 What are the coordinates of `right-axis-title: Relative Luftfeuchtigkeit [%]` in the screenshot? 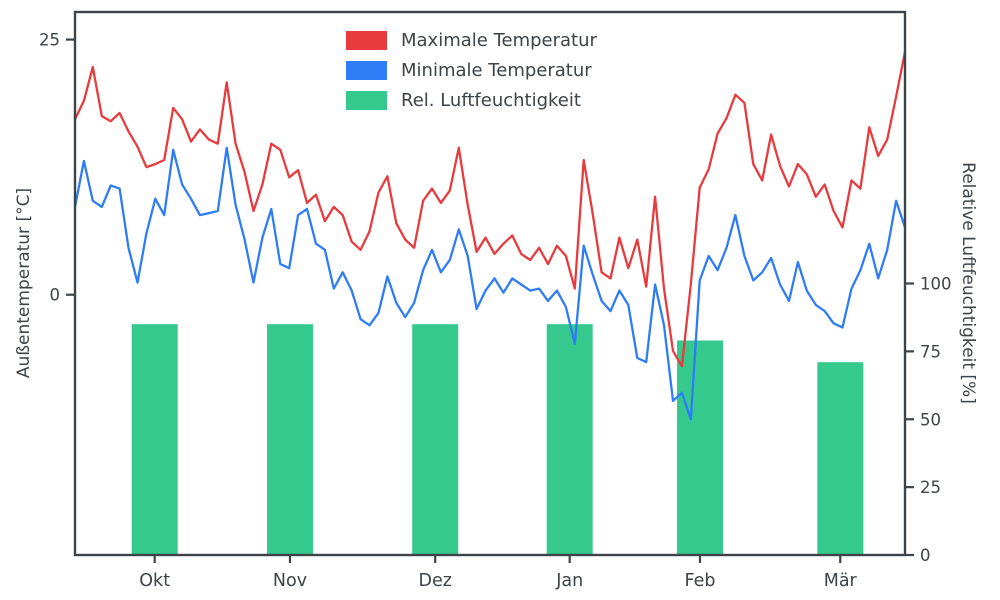 It's located at (968, 283).